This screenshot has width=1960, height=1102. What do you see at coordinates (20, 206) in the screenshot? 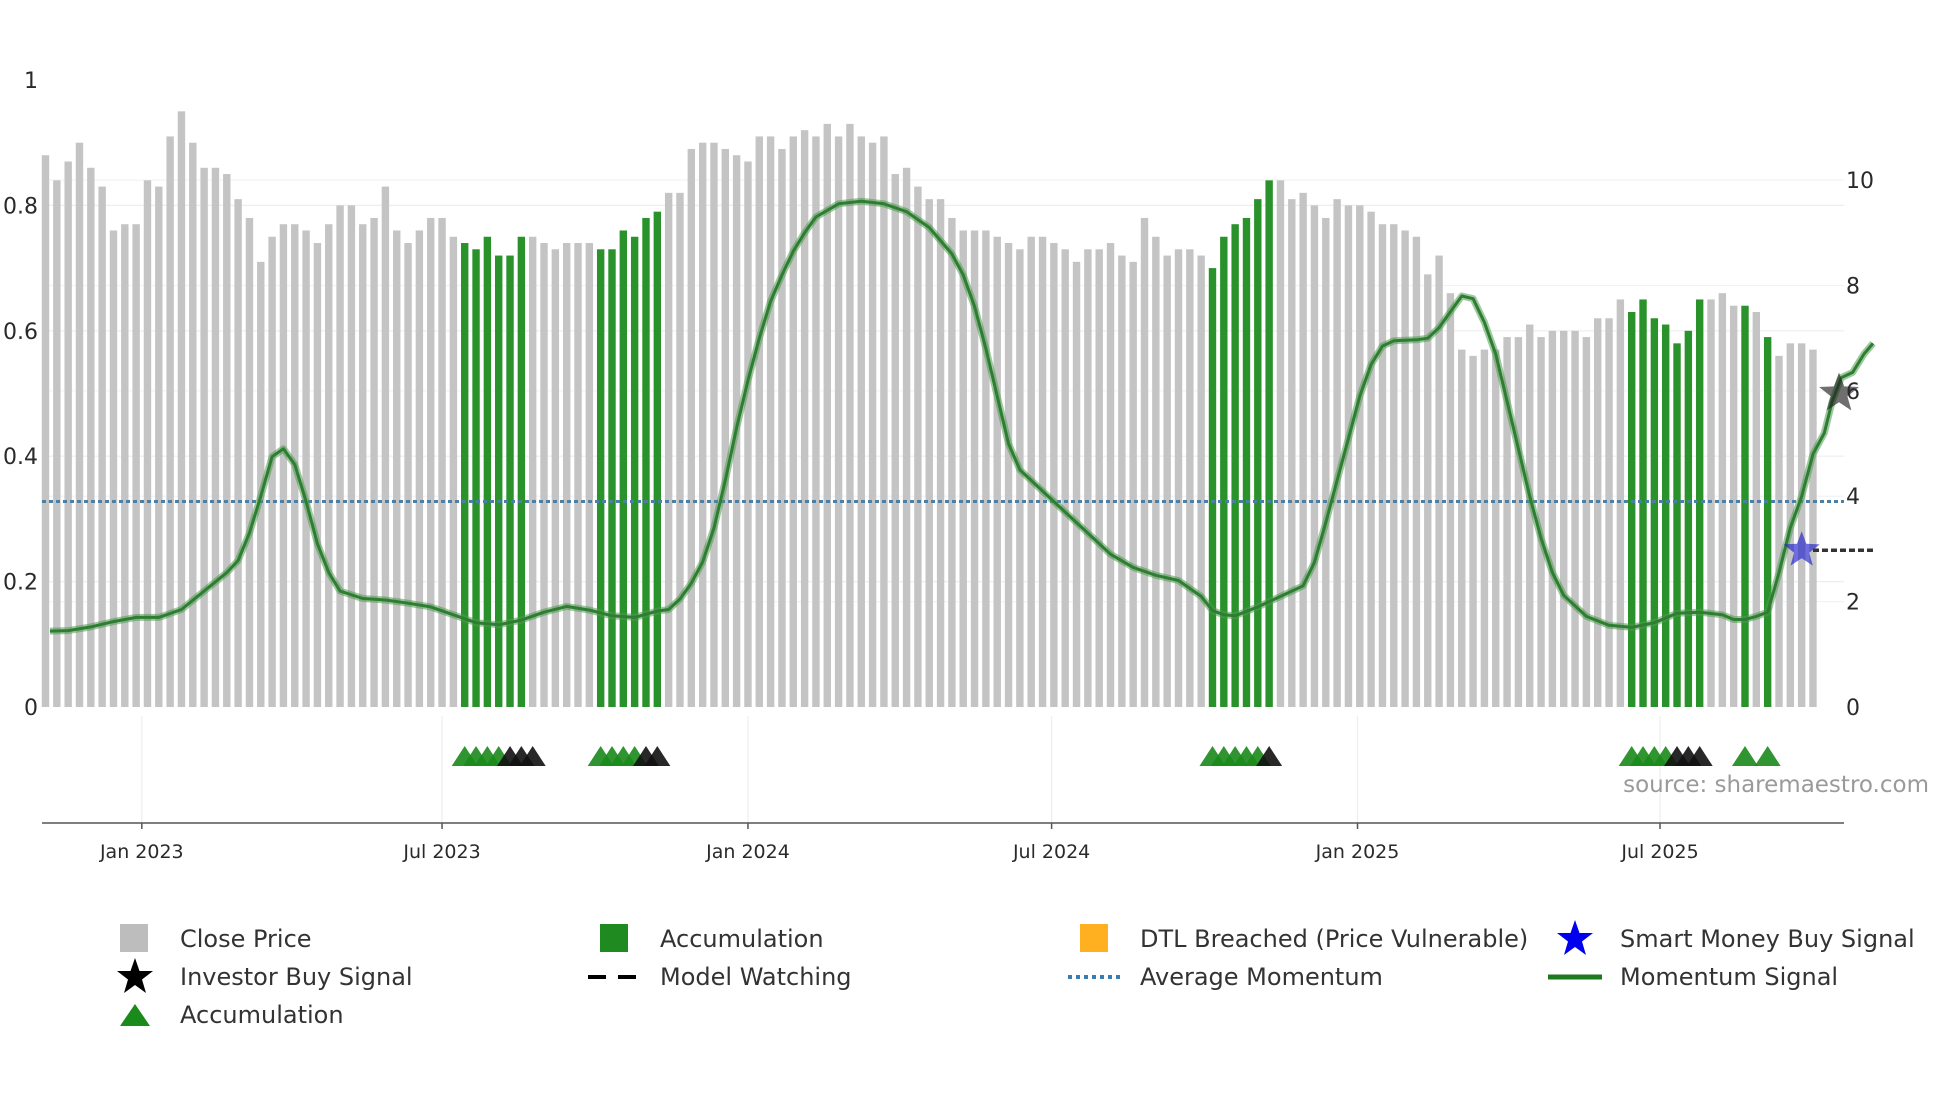
I see `left-tick-label: 0.8` at bounding box center [20, 206].